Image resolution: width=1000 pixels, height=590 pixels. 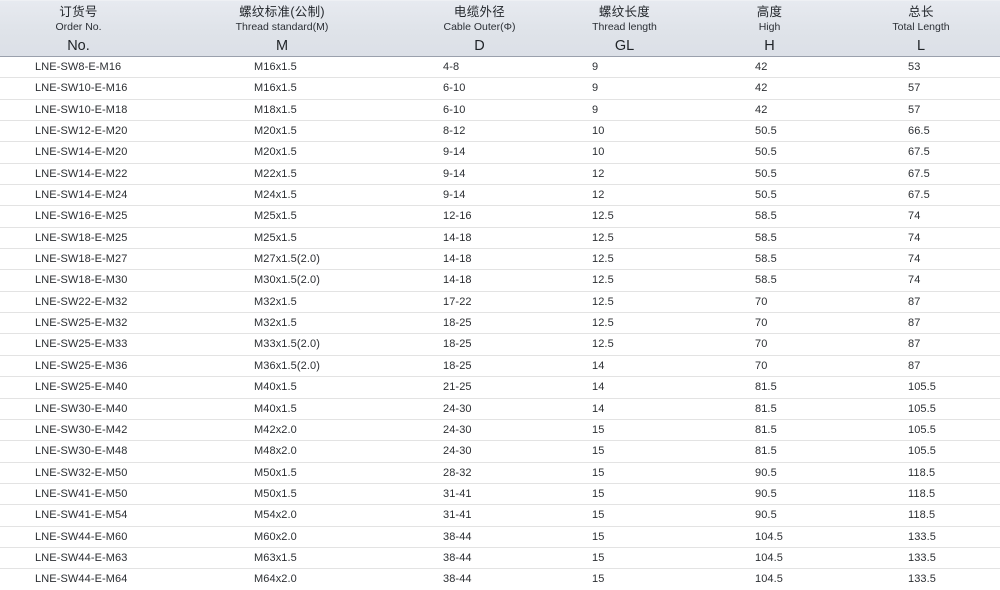 What do you see at coordinates (81, 536) in the screenshot?
I see `cell-order-no: LNE-SW44-E-M60` at bounding box center [81, 536].